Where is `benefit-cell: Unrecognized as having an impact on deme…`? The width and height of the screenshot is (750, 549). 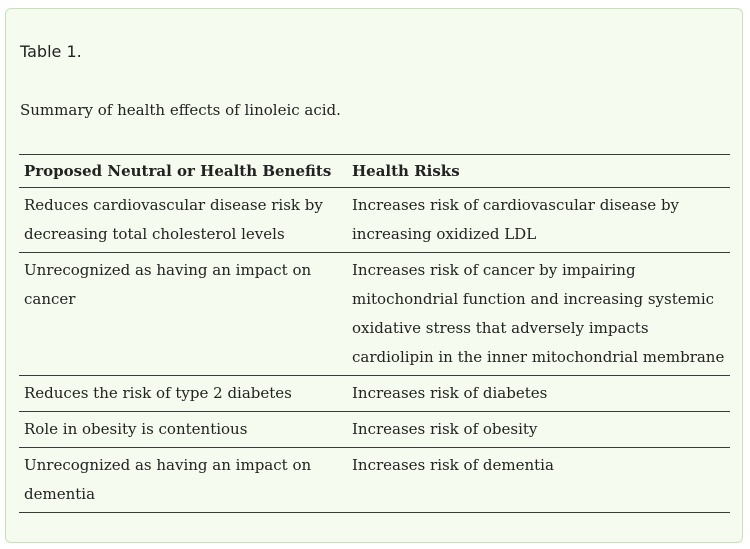
benefit-cell: Unrecognized as having an impact on deme… is located at coordinates (168, 479).